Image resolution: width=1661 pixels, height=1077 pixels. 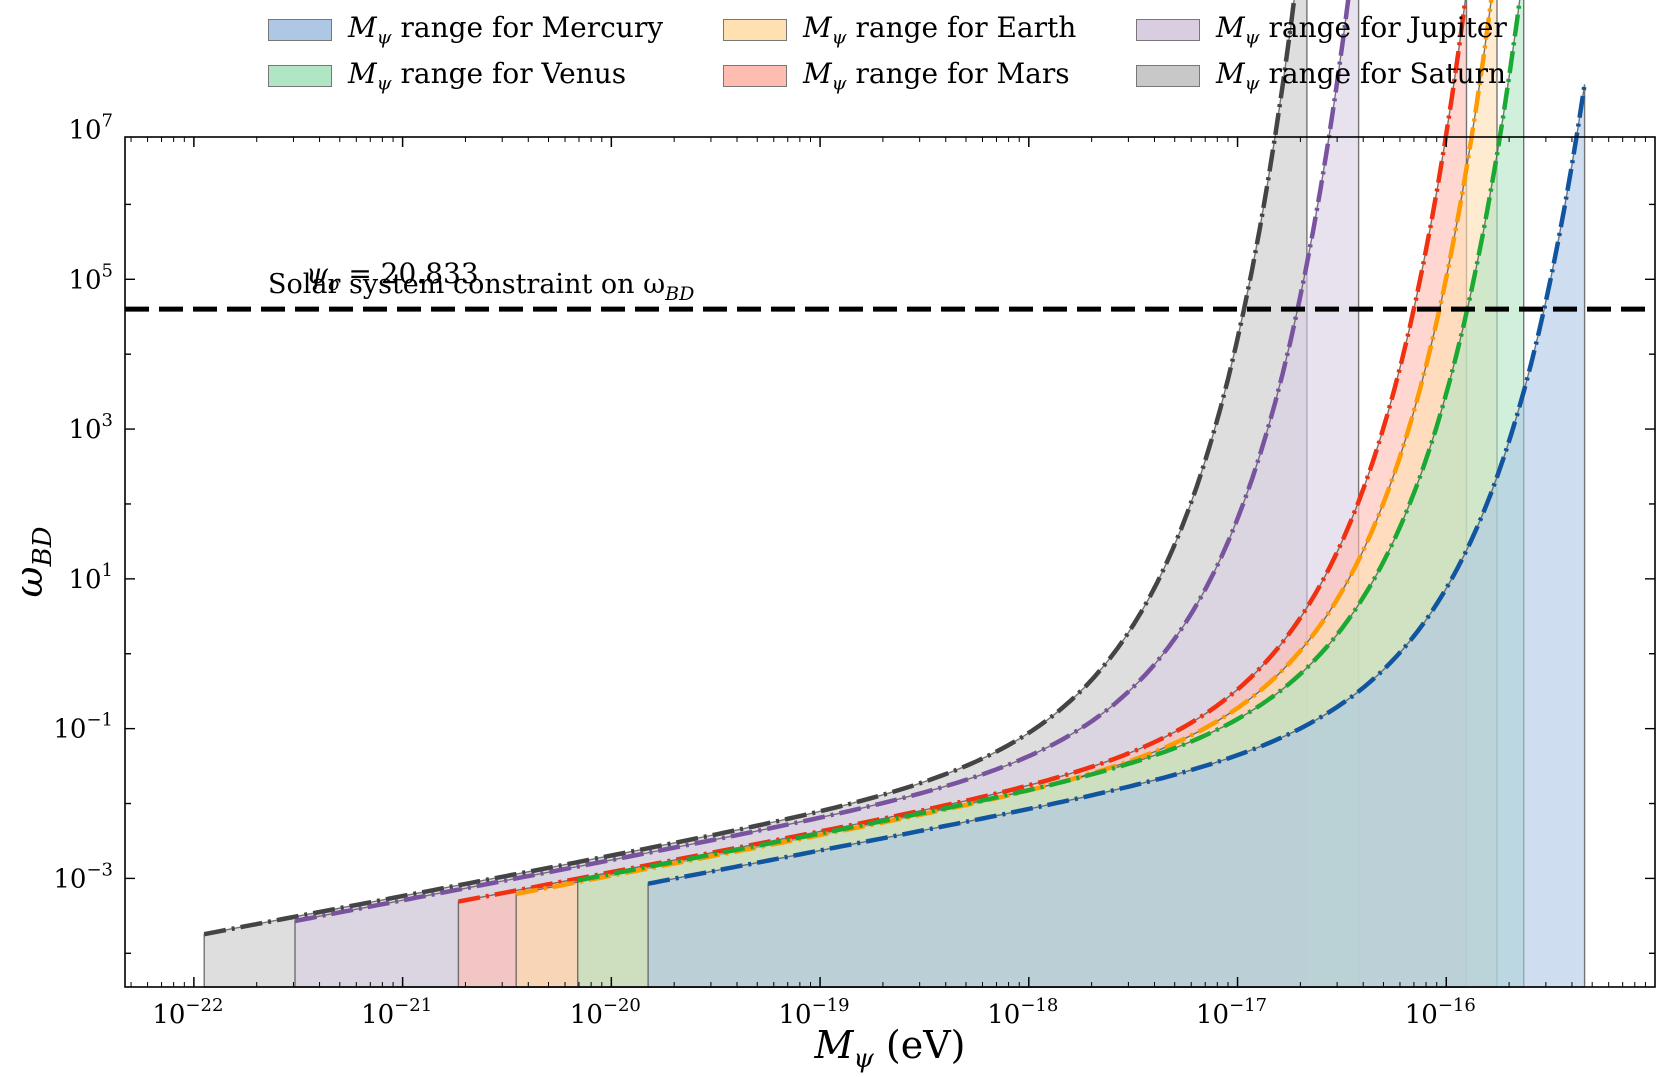 What do you see at coordinates (90, 577) in the screenshot?
I see `y-tick-label: 10¹` at bounding box center [90, 577].